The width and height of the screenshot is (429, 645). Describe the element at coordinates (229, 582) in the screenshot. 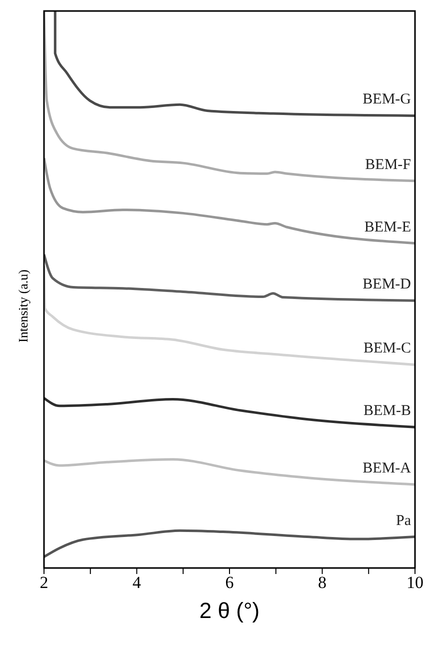

I see `x-tick-label: 6` at that location.